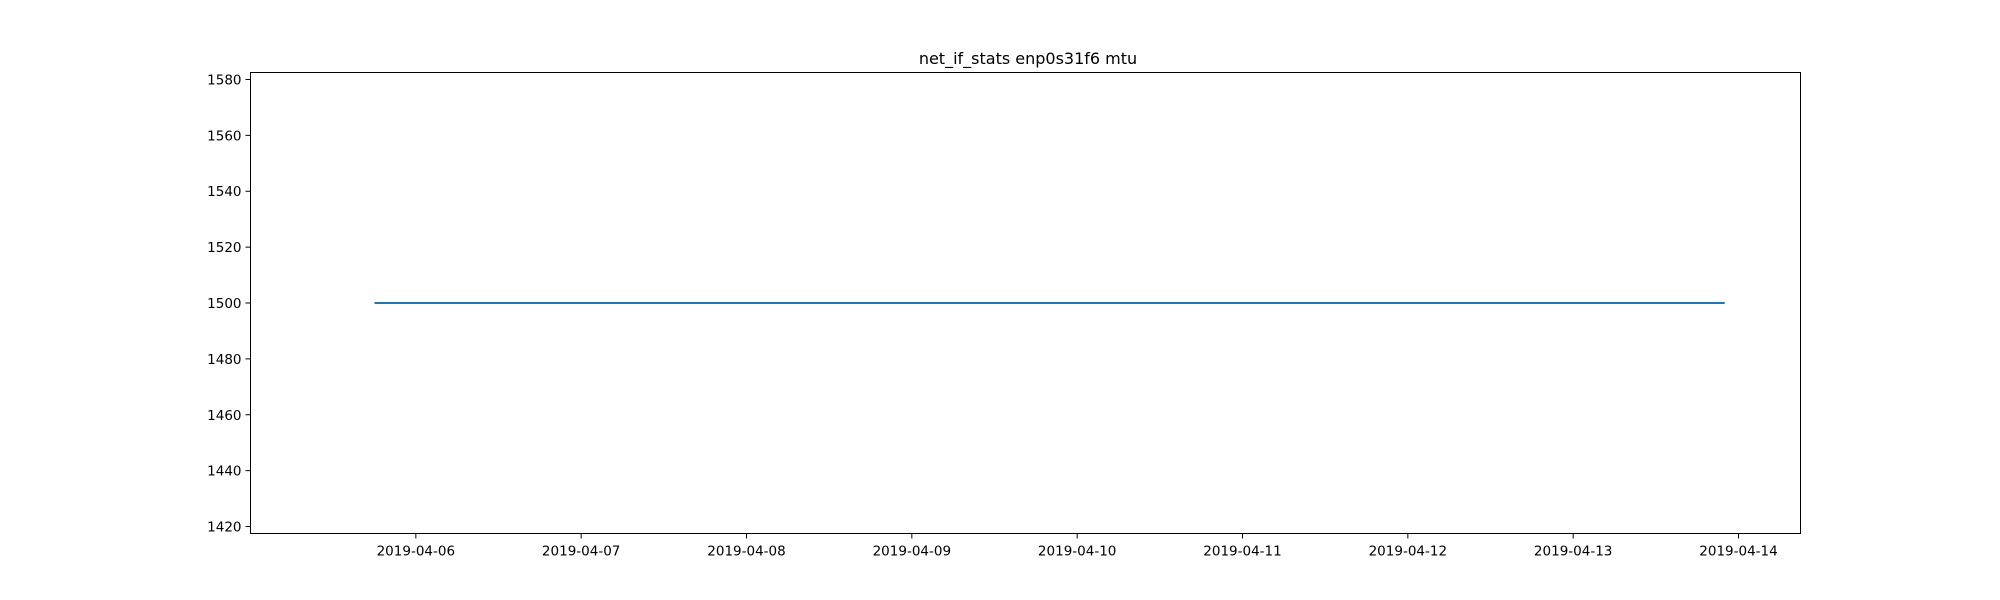 The width and height of the screenshot is (2000, 600). What do you see at coordinates (224, 360) in the screenshot?
I see `y-tick-label: 1480` at bounding box center [224, 360].